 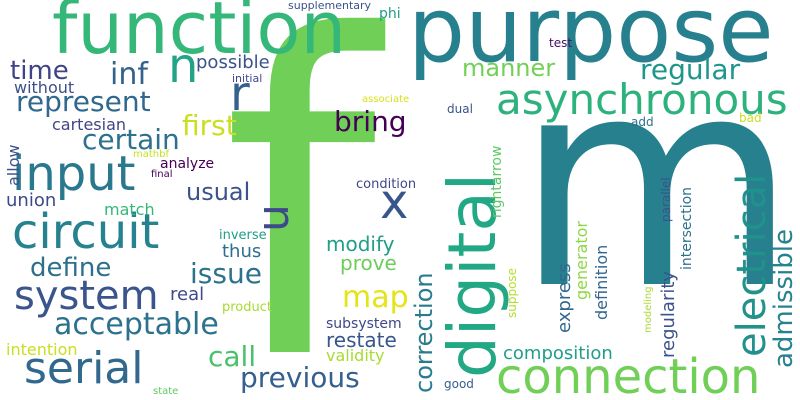 What do you see at coordinates (74, 174) in the screenshot?
I see `word-input: input` at bounding box center [74, 174].